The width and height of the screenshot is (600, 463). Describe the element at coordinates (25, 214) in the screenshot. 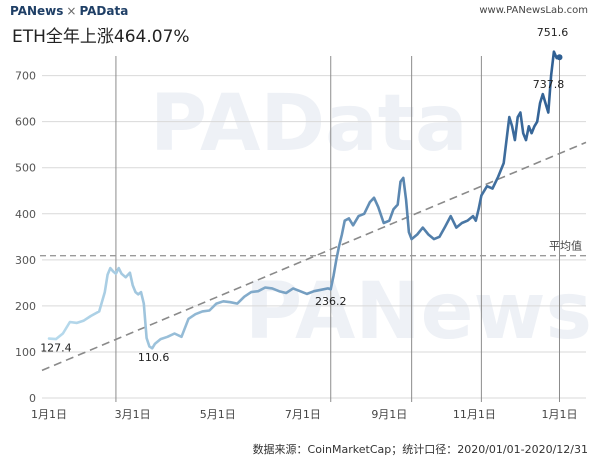

I see `y-tick-label: 400` at that location.